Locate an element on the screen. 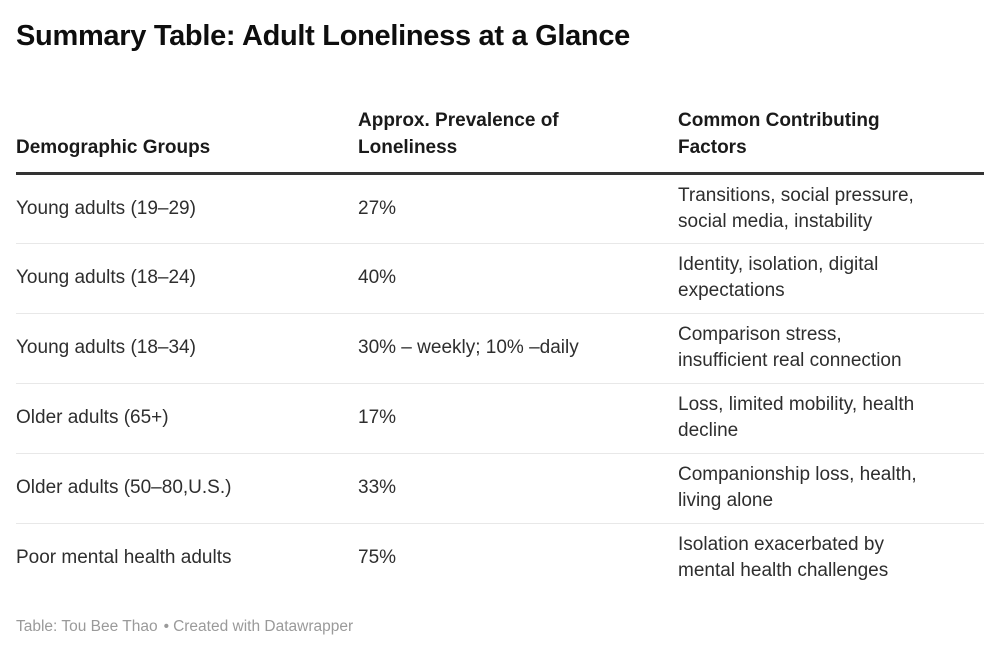  cell-demographic-group: Young adults (18–34) is located at coordinates (187, 348).